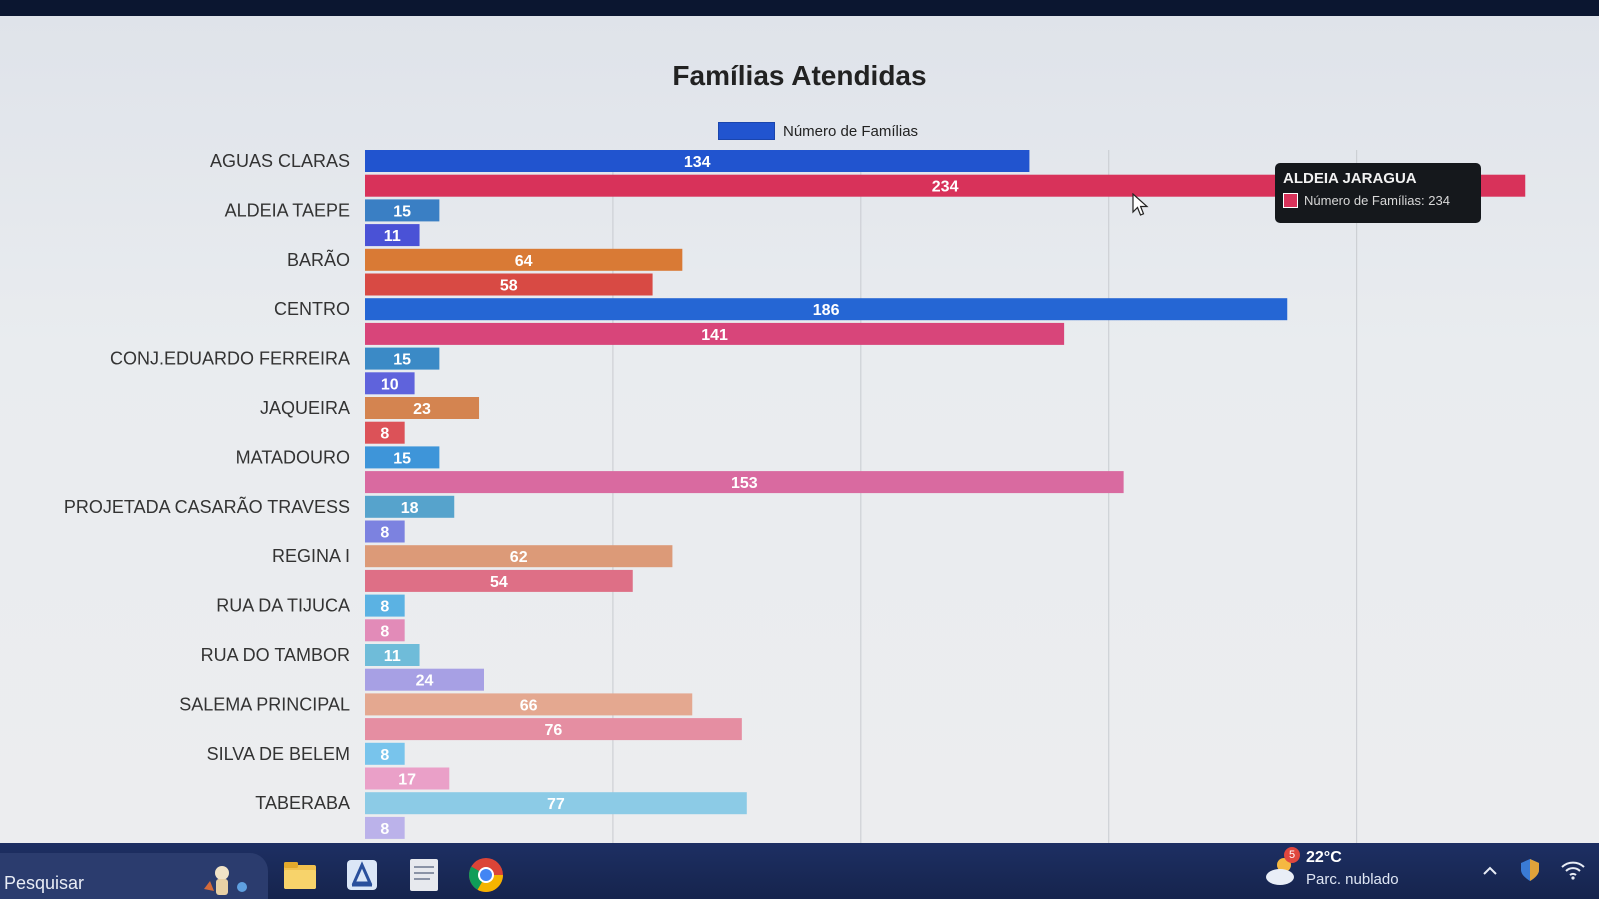 The image size is (1599, 899). I want to click on weather-widget: 5 22°C Parc. nublado, so click(1342, 871).